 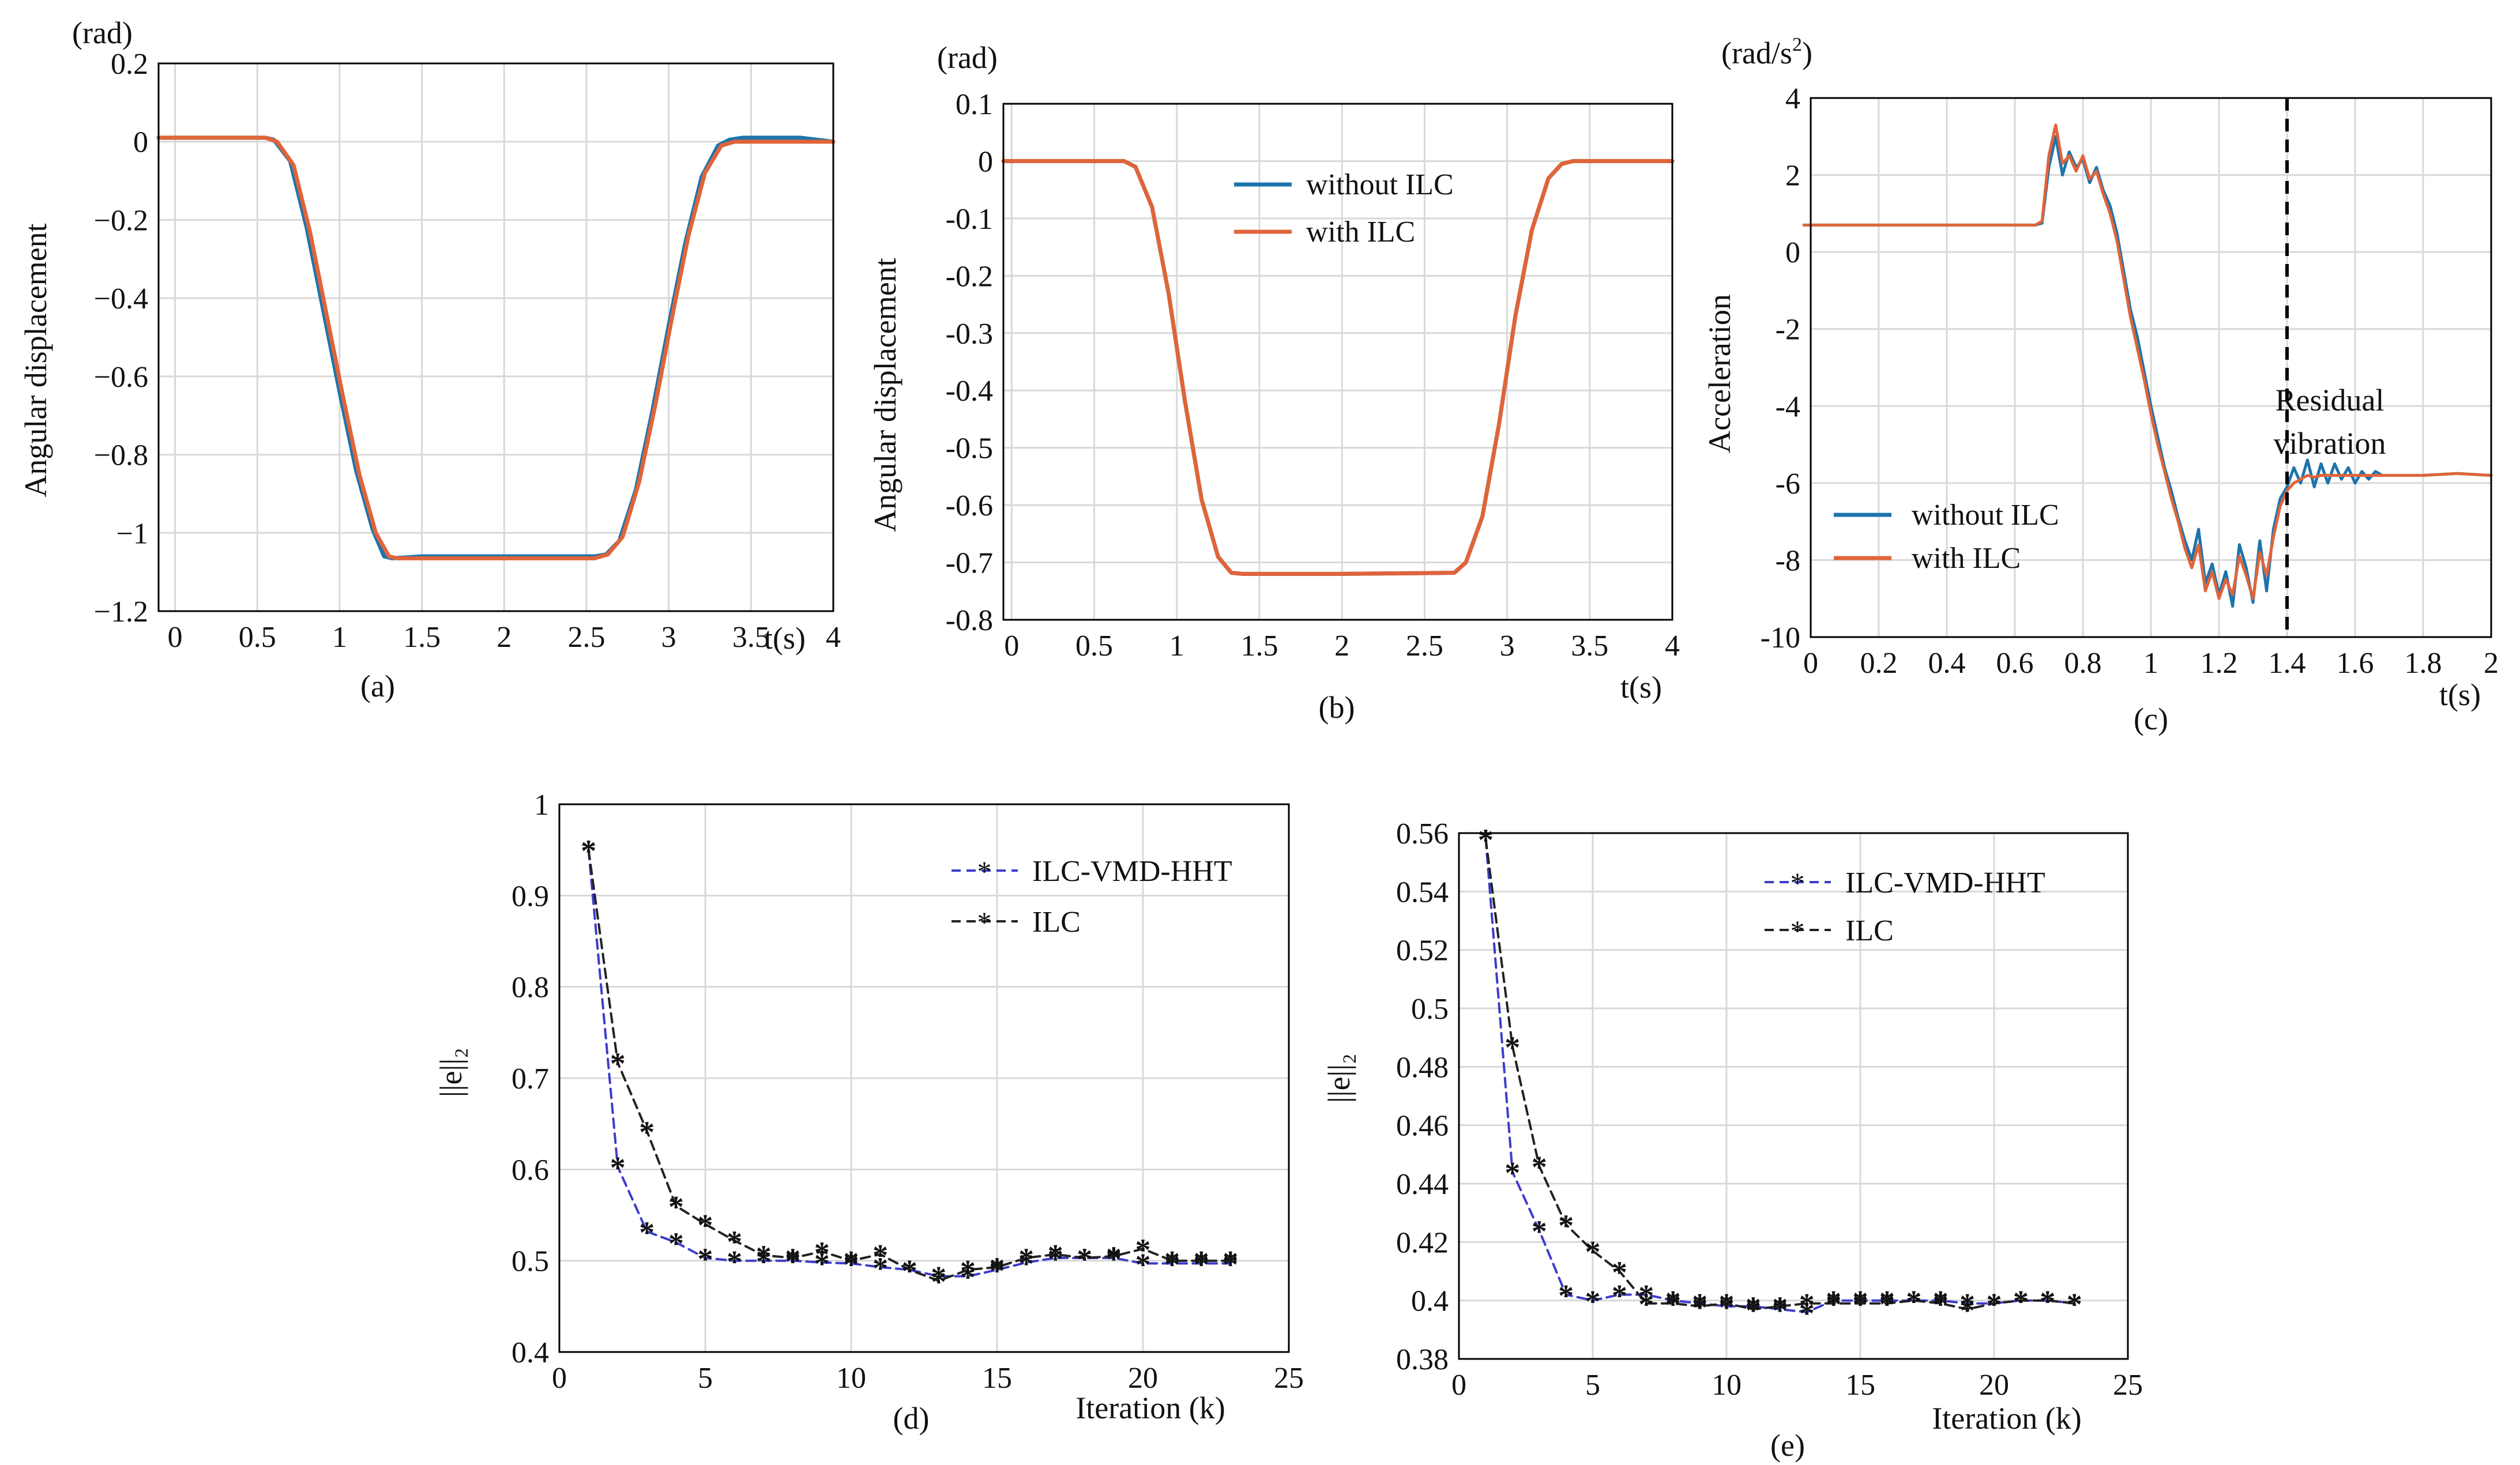 What do you see at coordinates (132, 533) in the screenshot?
I see `y-tick-label: −1` at bounding box center [132, 533].